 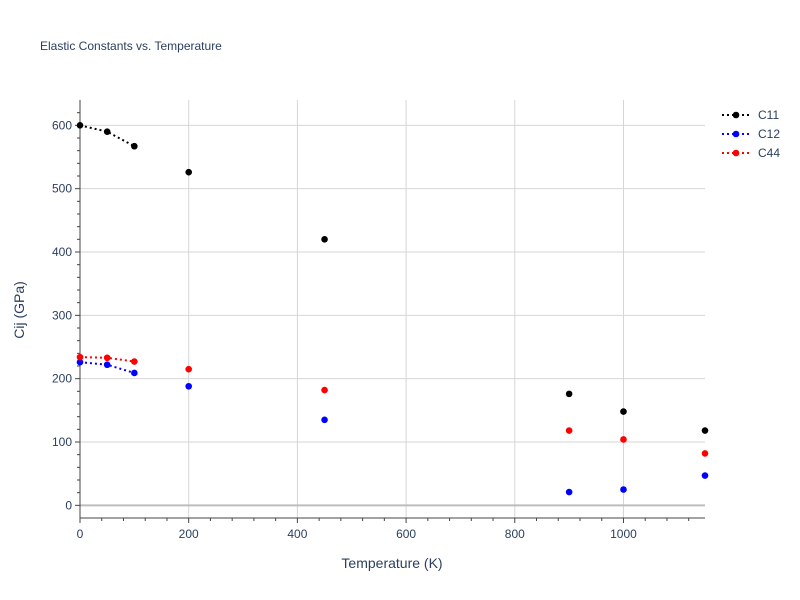 I want to click on legend-item-C11: C11, so click(x=750, y=115).